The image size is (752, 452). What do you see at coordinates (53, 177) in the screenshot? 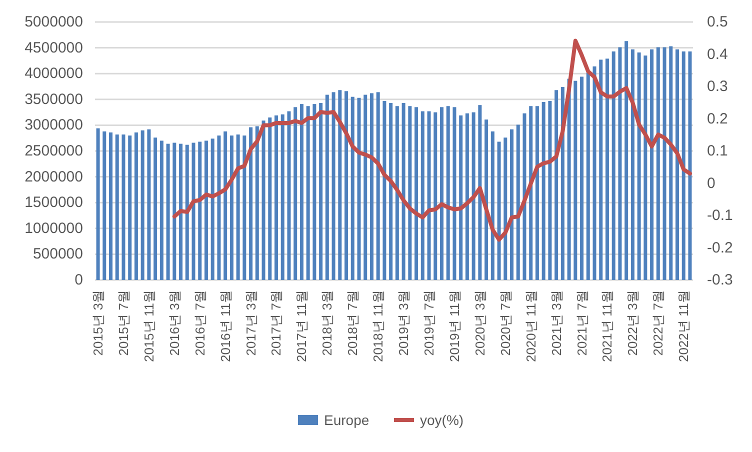
I see `y-tick-label: 2000000` at bounding box center [53, 177].